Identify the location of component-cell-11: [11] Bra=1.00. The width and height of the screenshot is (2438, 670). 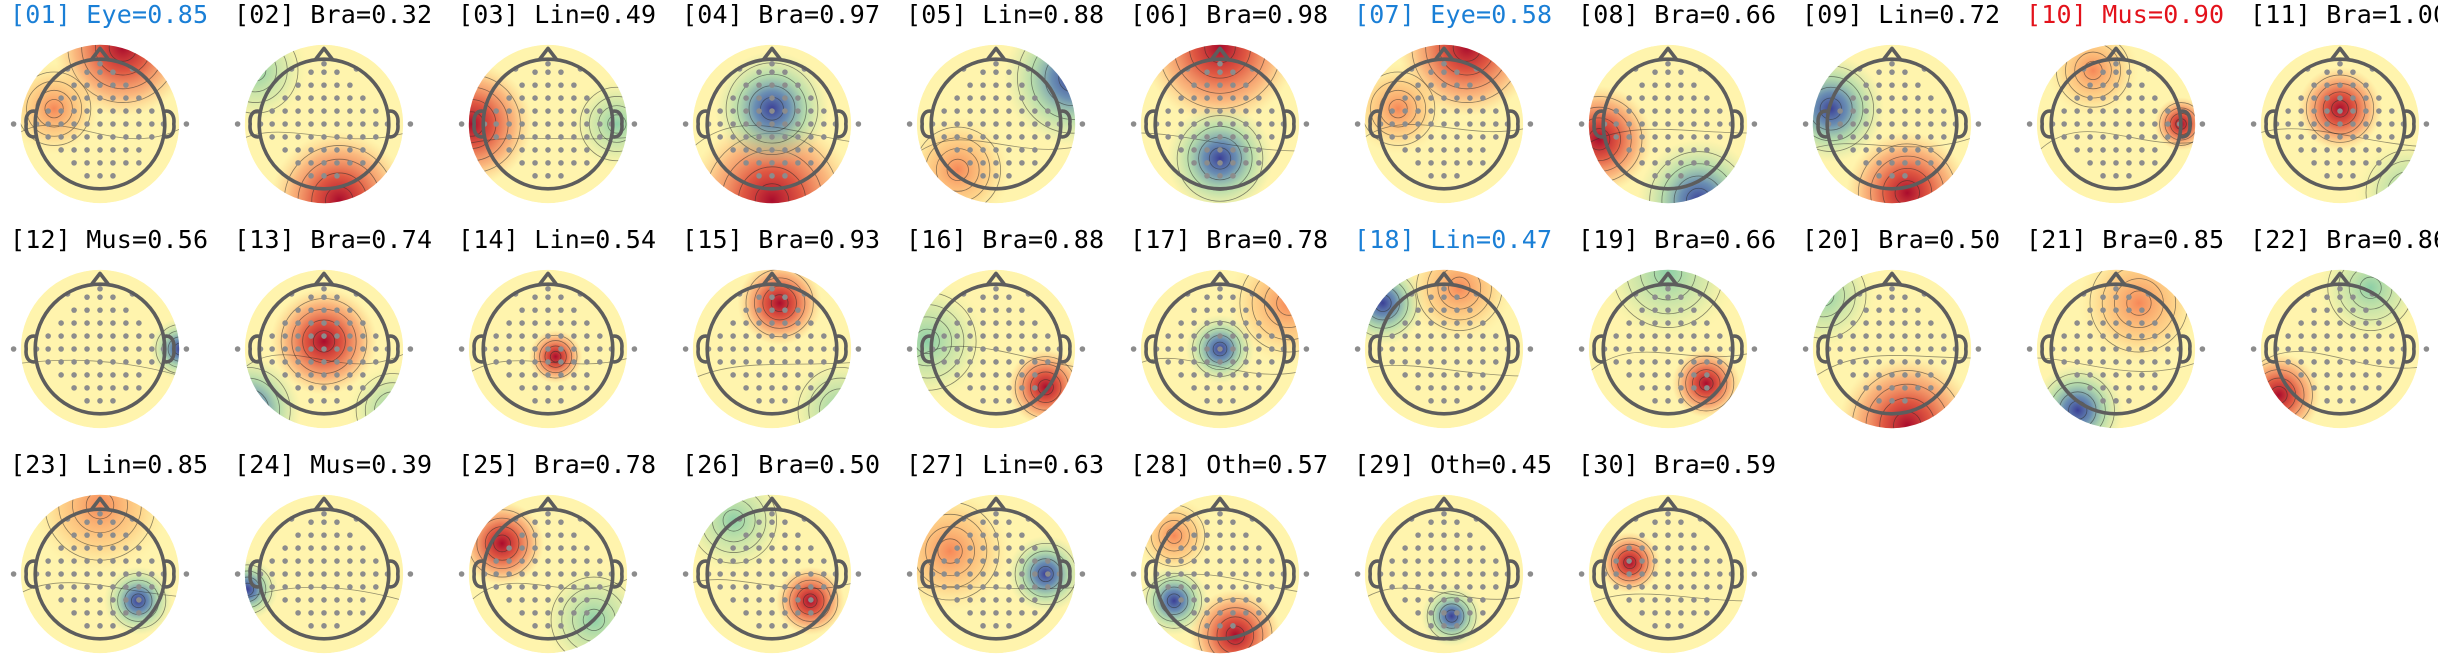
(2344, 110).